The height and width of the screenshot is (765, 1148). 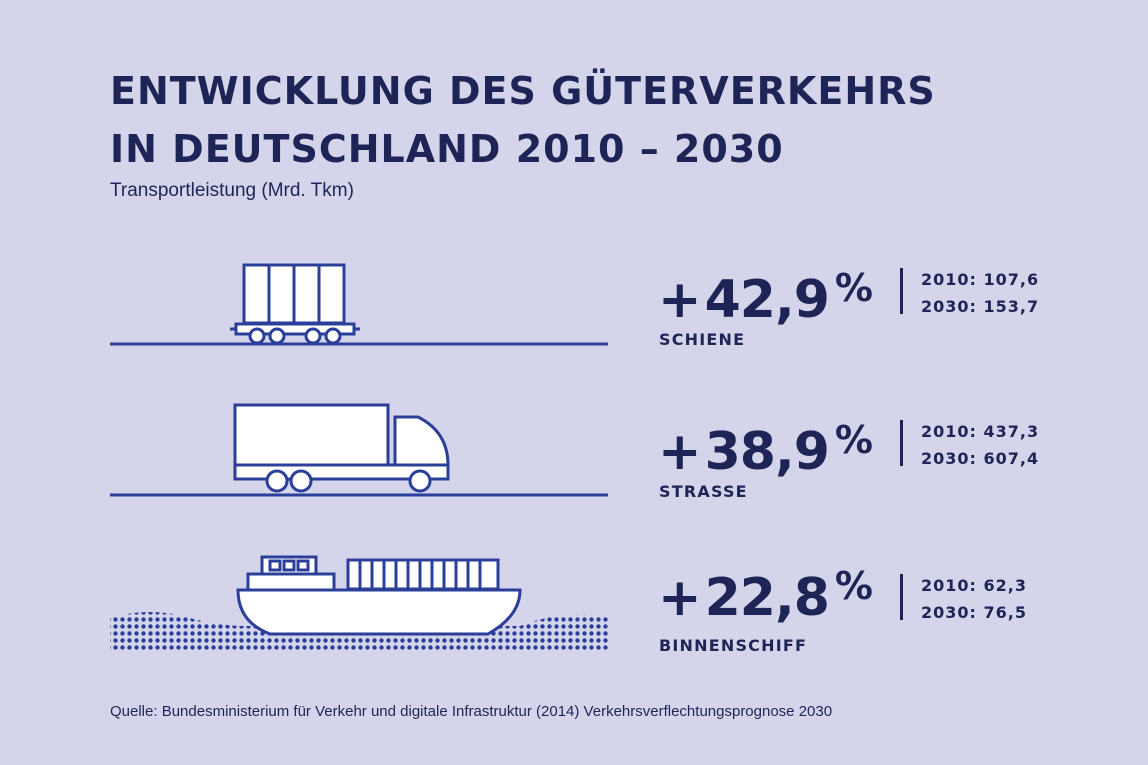 I want to click on change-percent: +22,8%, so click(x=765, y=596).